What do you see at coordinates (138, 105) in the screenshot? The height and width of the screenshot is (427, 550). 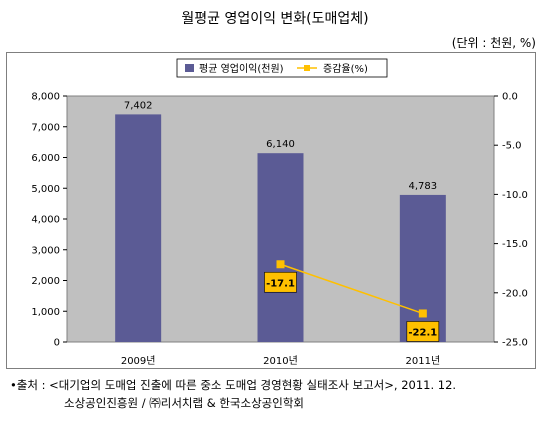 I see `bar-value-label: 7,402` at bounding box center [138, 105].